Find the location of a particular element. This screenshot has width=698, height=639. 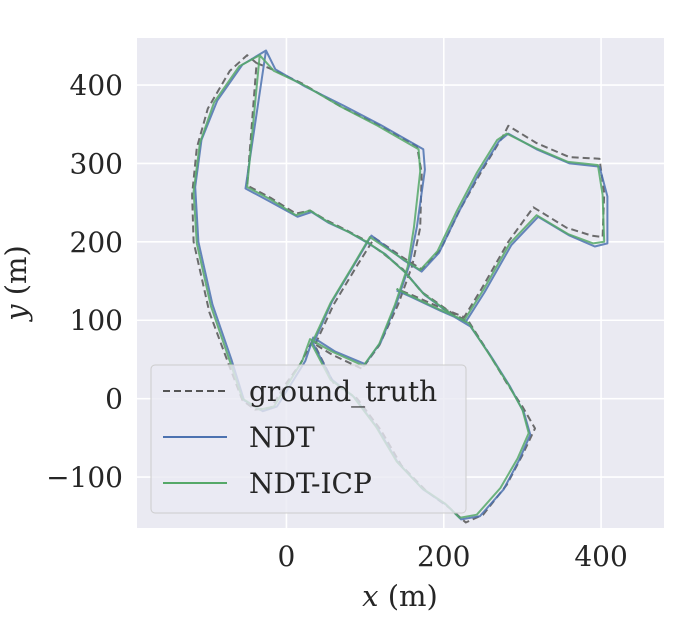

y-axis-label: y (m) is located at coordinates (16, 284).